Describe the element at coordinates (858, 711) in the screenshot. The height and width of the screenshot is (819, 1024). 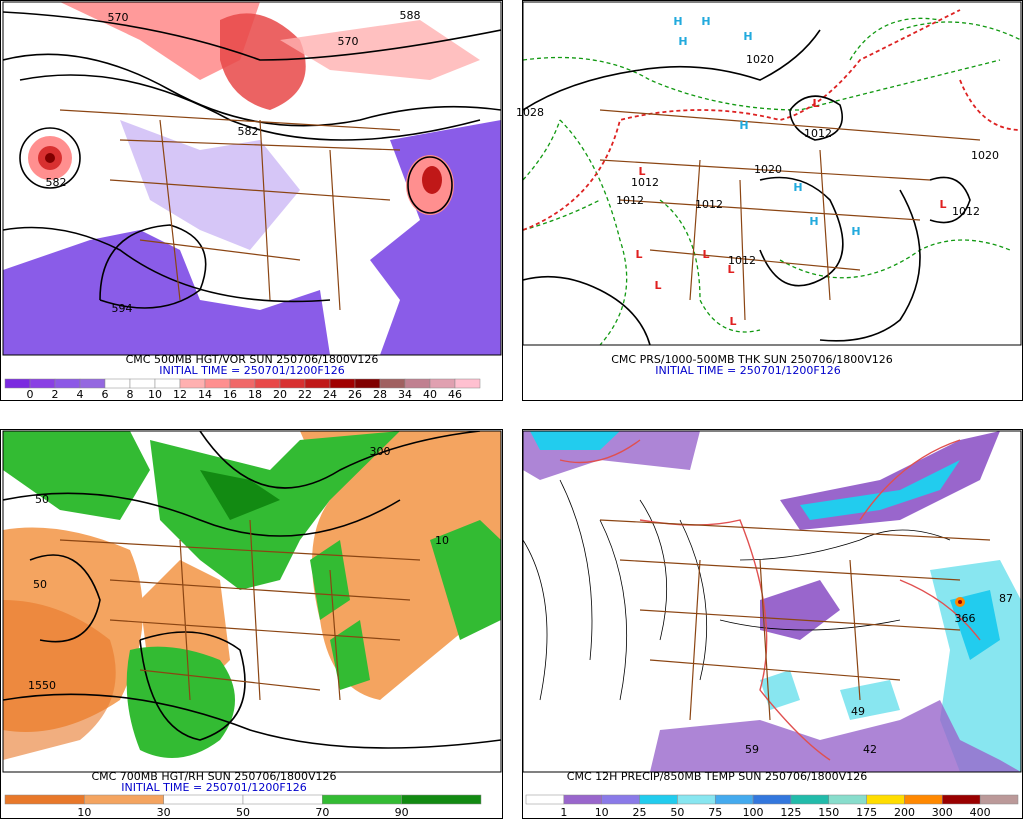
I see `contour-label: 49` at that location.